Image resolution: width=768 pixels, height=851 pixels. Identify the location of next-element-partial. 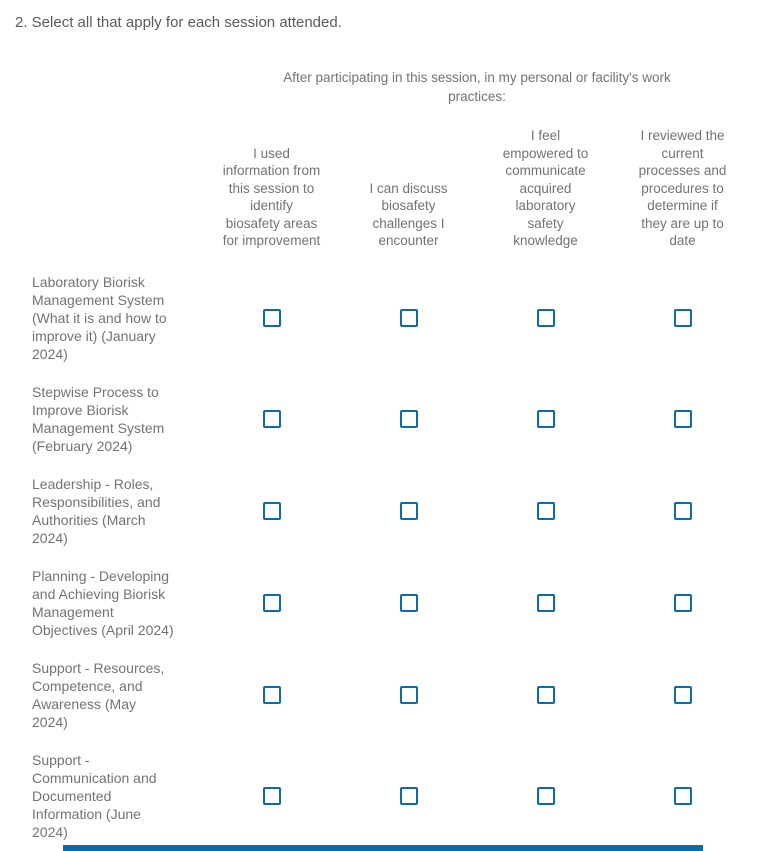
(383, 848).